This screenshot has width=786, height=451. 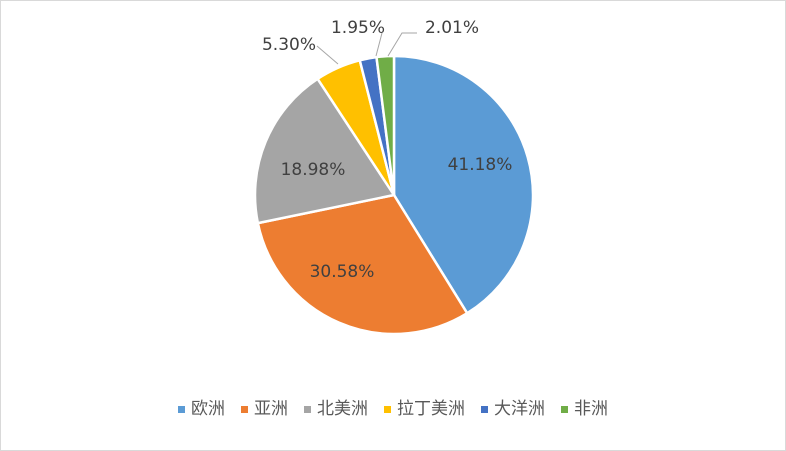 I want to click on legend-label-5: 大洋洲, so click(x=519, y=409).